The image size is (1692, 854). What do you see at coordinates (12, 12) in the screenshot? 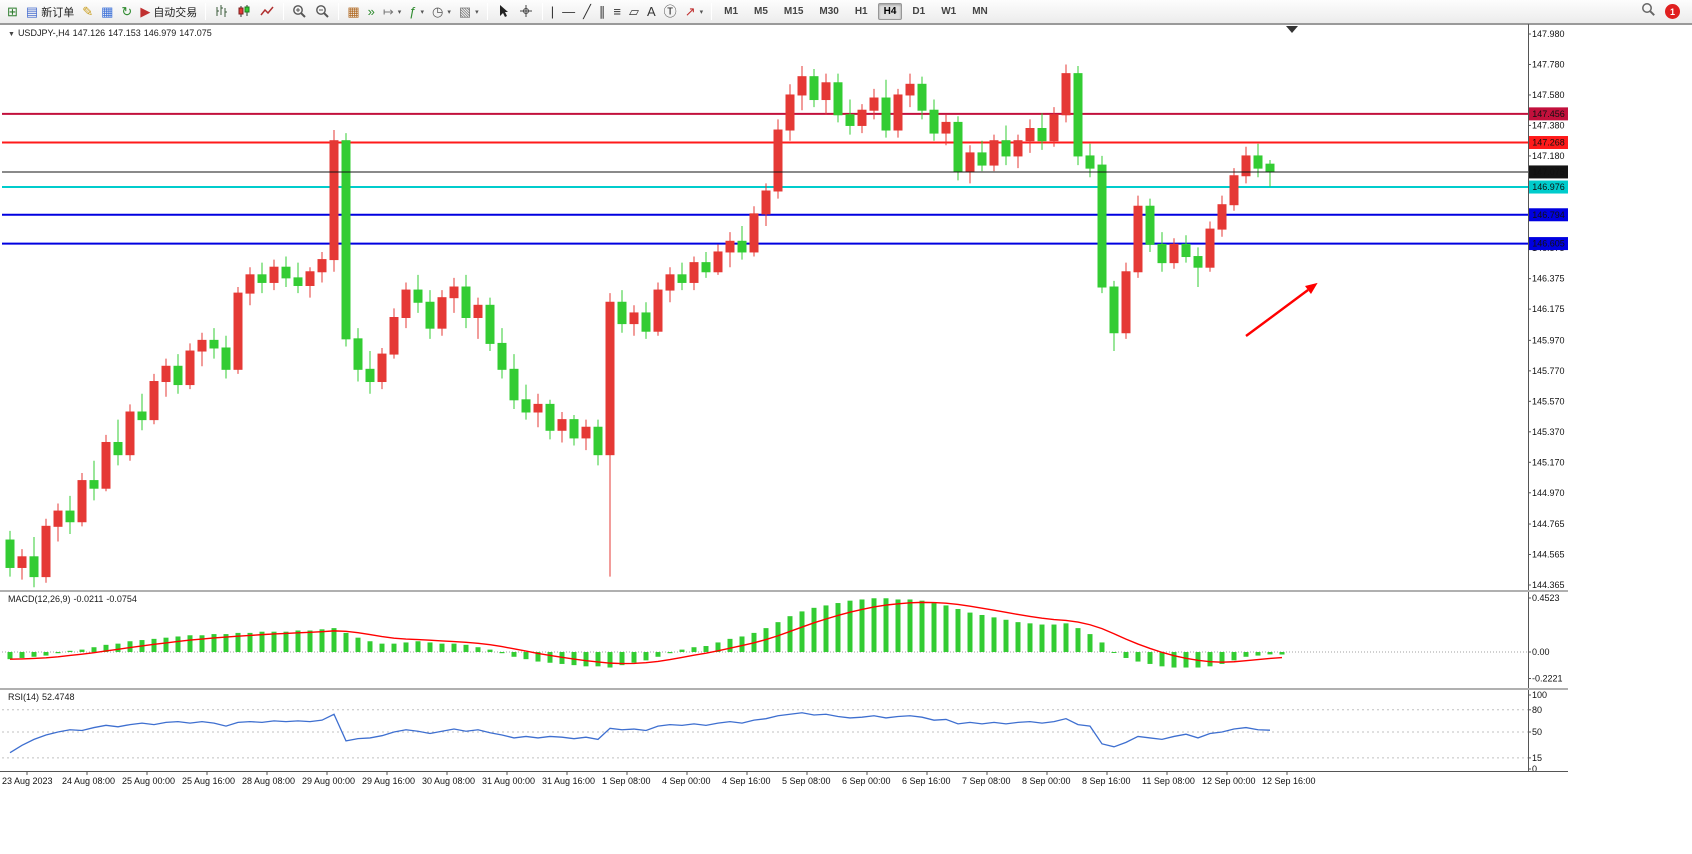
I see `new-chart-button: ⊞` at bounding box center [12, 12].